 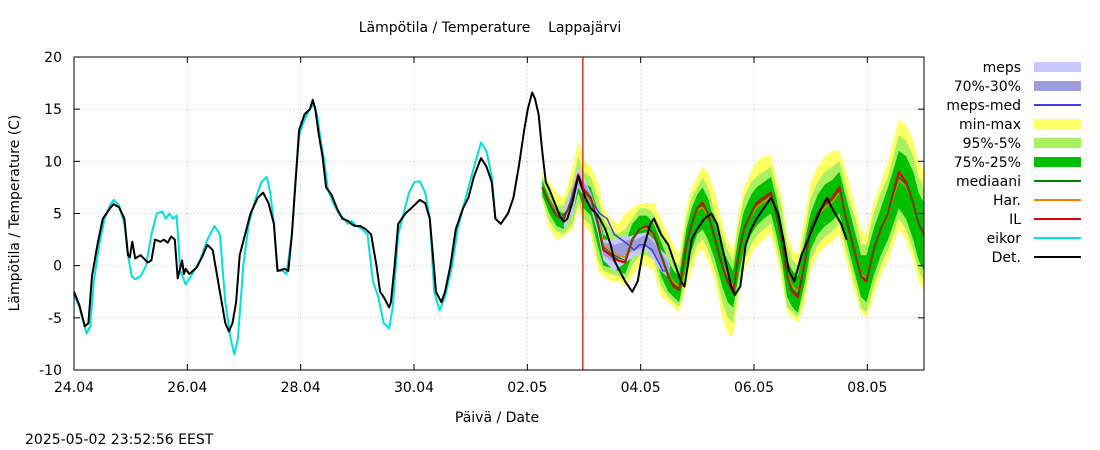 What do you see at coordinates (74, 388) in the screenshot?
I see `x-tick-label: 24.04` at bounding box center [74, 388].